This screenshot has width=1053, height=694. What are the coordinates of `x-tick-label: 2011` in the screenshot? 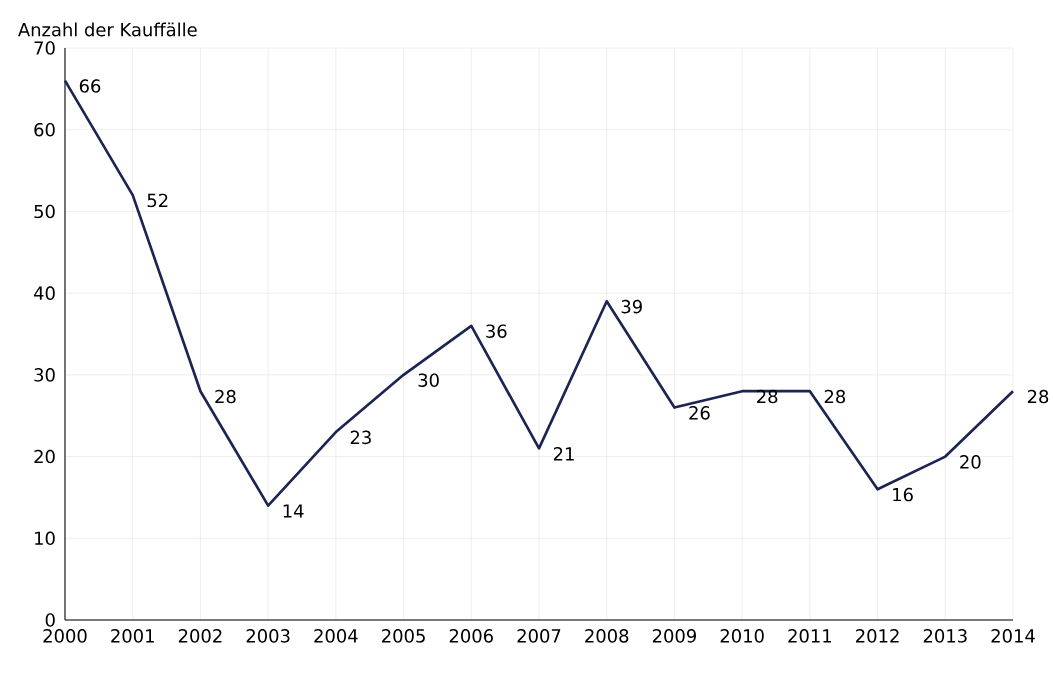 It's located at (810, 636).